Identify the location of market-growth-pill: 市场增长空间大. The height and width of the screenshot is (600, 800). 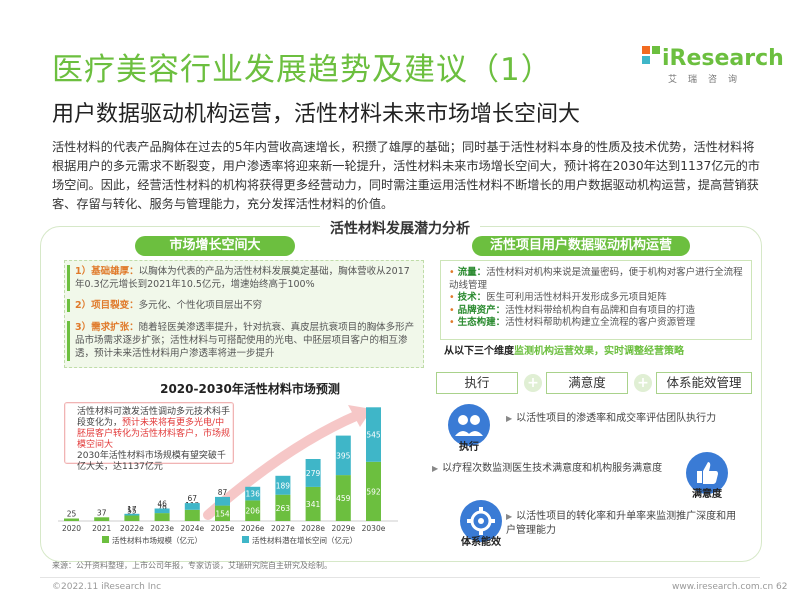
(215, 246).